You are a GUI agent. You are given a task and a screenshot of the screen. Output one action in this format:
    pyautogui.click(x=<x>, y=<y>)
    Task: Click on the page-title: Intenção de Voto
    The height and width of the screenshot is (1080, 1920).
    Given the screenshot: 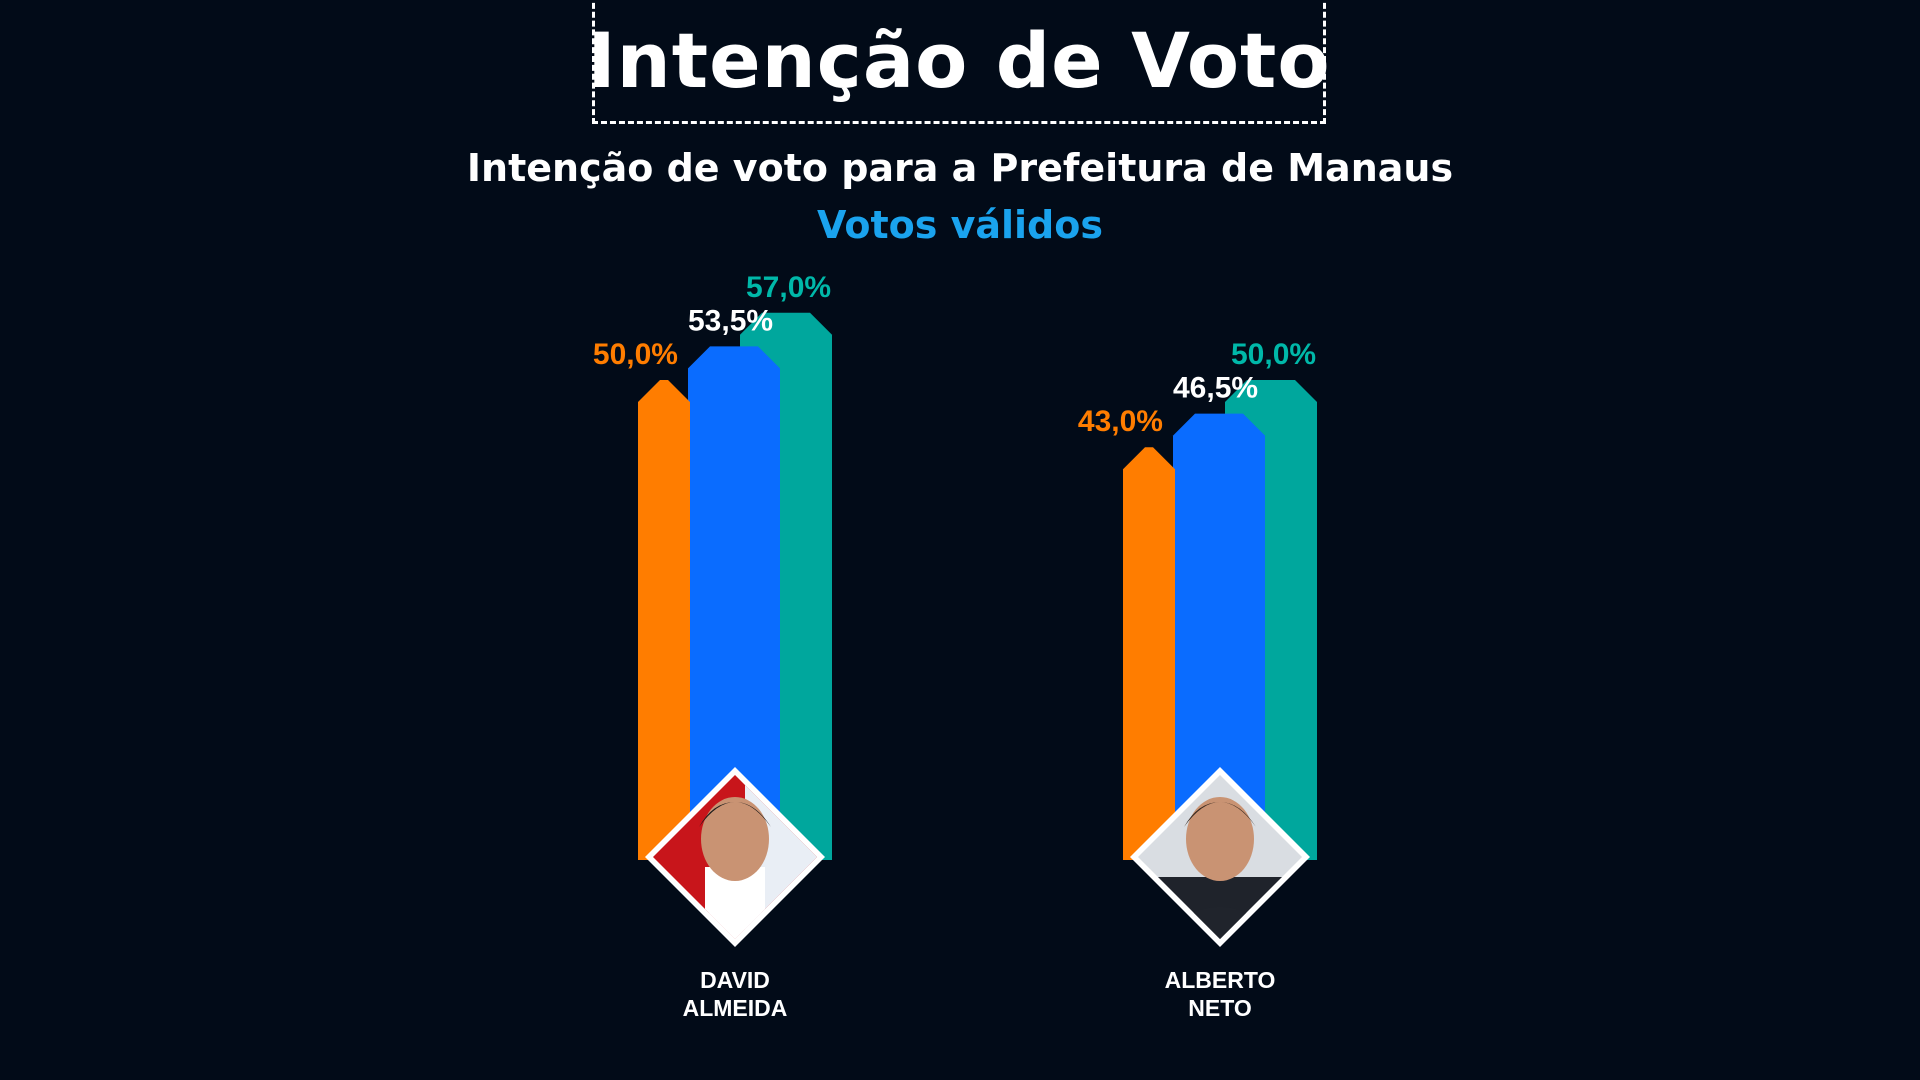 What is the action you would take?
    pyautogui.click(x=959, y=60)
    